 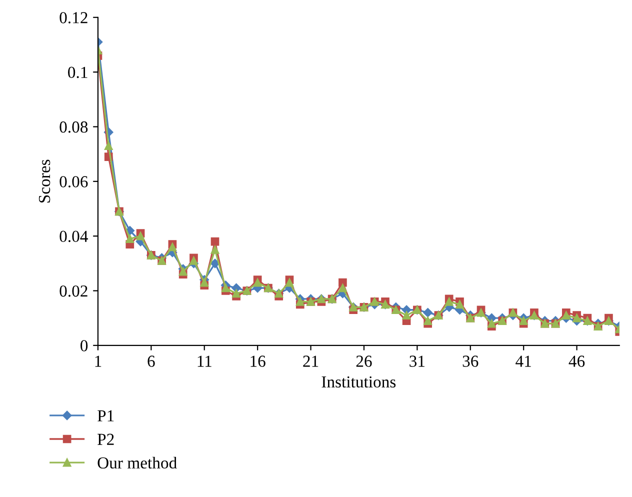 I want to click on legend-label: P1, so click(x=106, y=416).